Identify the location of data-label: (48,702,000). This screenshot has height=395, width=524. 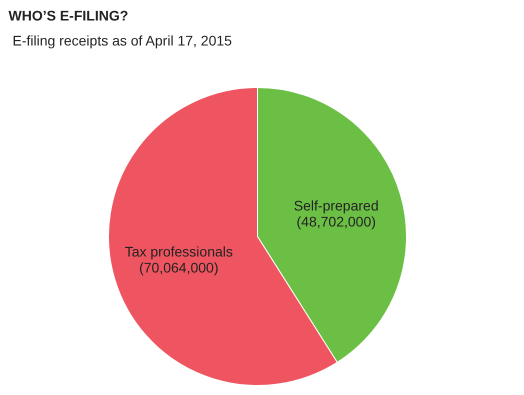
(336, 222).